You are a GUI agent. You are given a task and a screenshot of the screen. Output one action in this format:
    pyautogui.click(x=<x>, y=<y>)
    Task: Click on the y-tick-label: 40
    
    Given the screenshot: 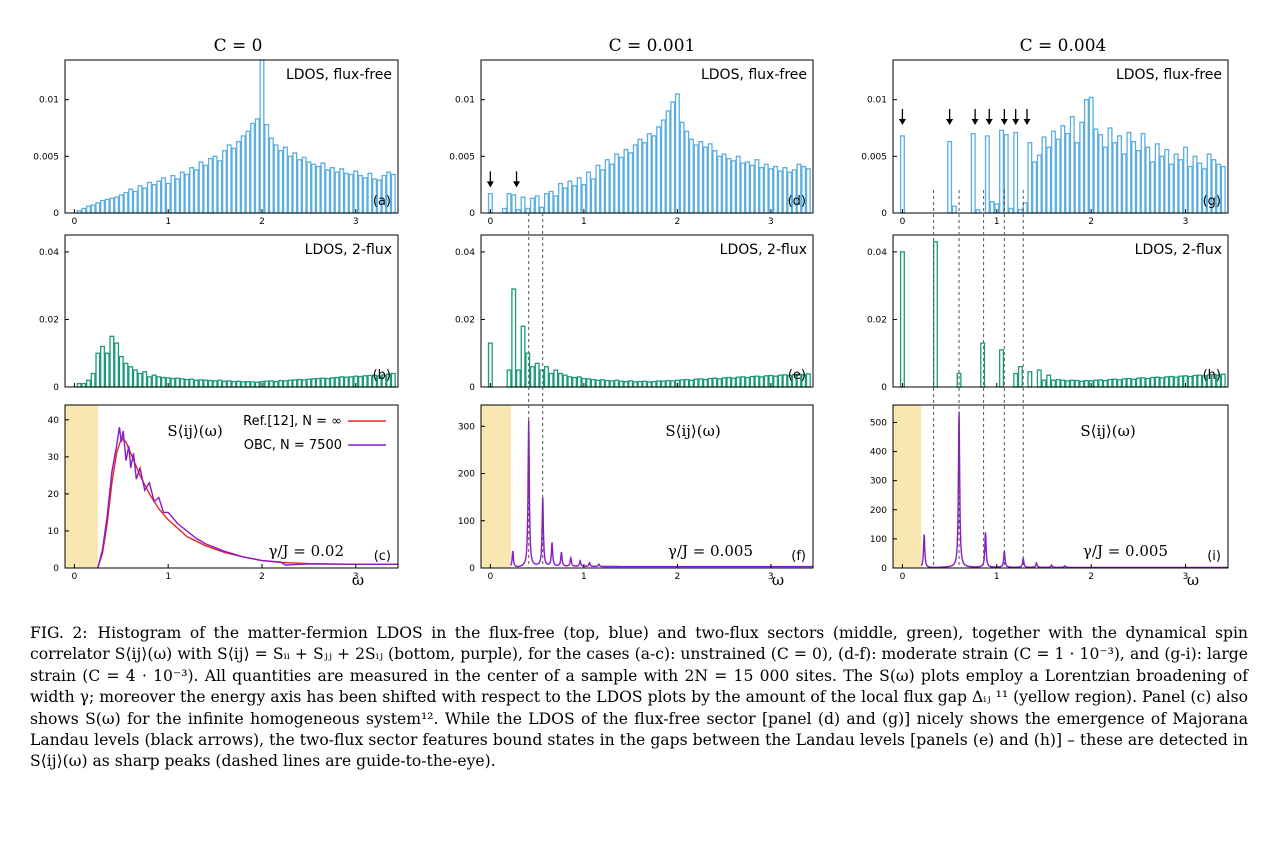 What is the action you would take?
    pyautogui.click(x=54, y=421)
    